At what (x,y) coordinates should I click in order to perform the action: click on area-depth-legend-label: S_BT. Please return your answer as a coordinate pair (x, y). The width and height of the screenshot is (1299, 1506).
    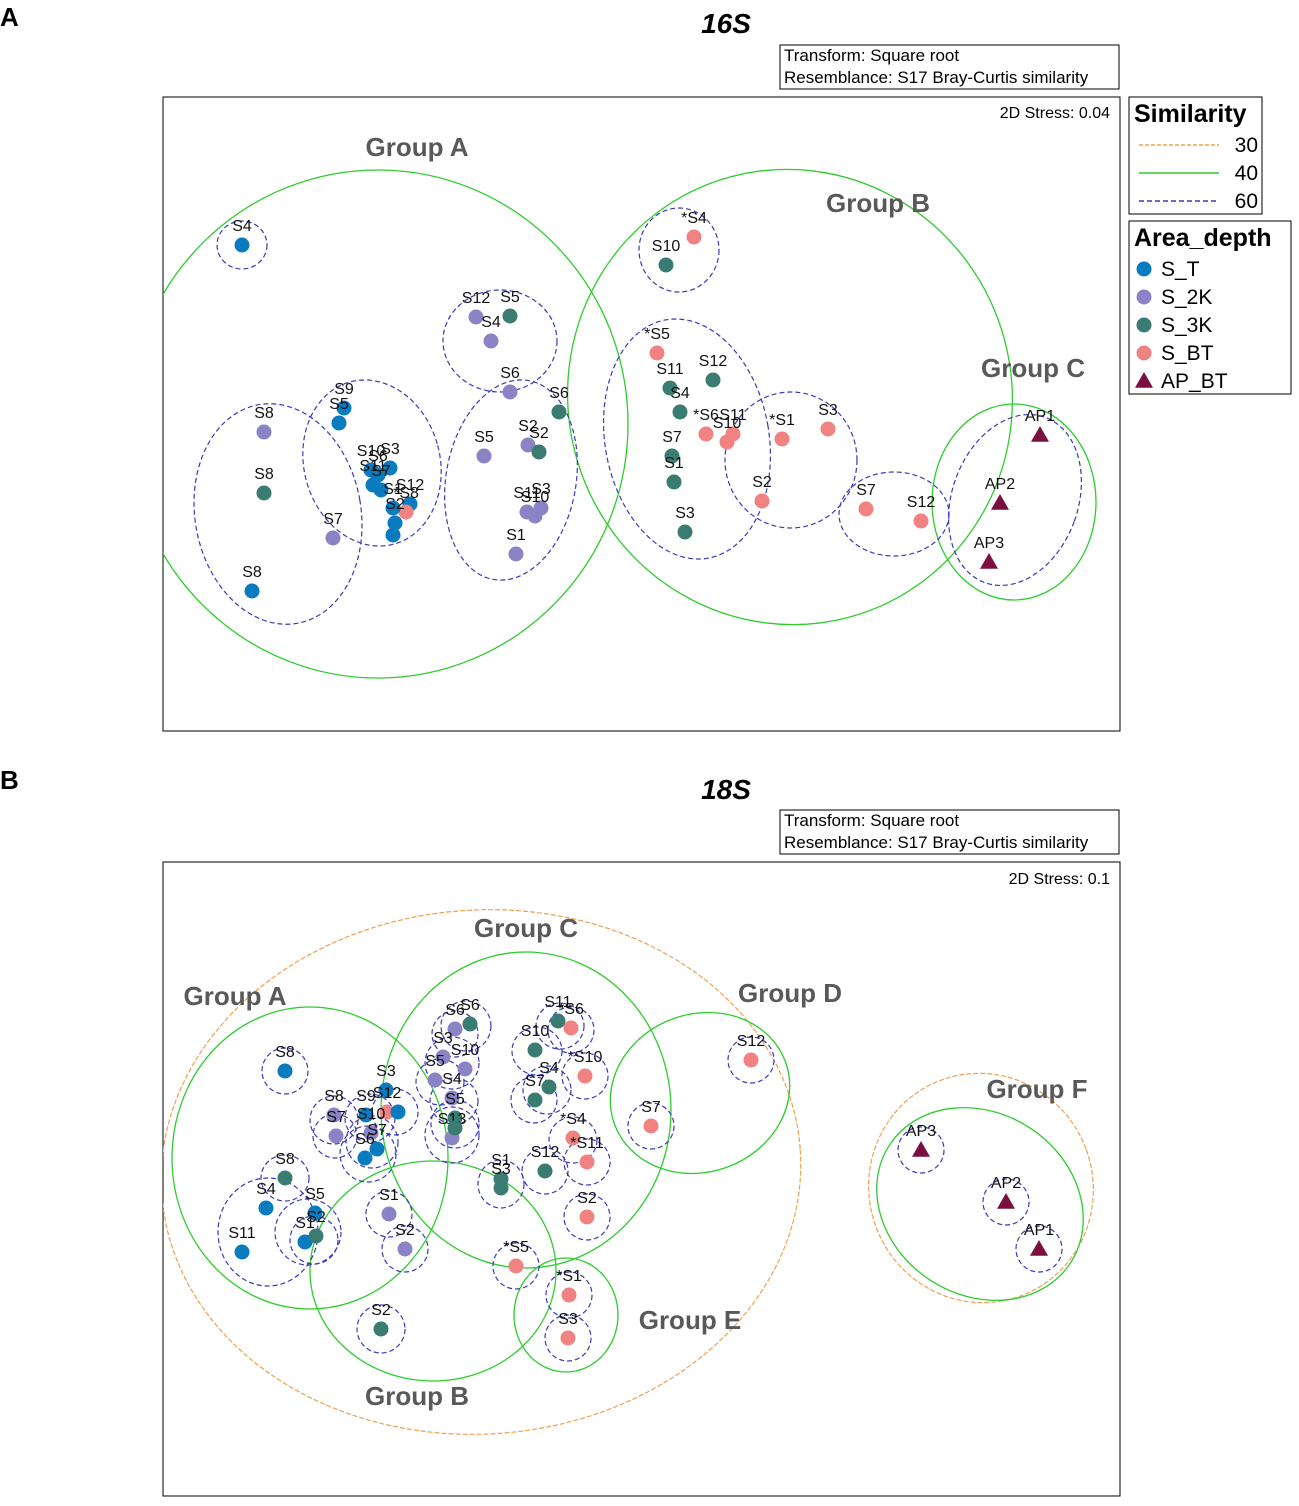
    Looking at the image, I should click on (1187, 353).